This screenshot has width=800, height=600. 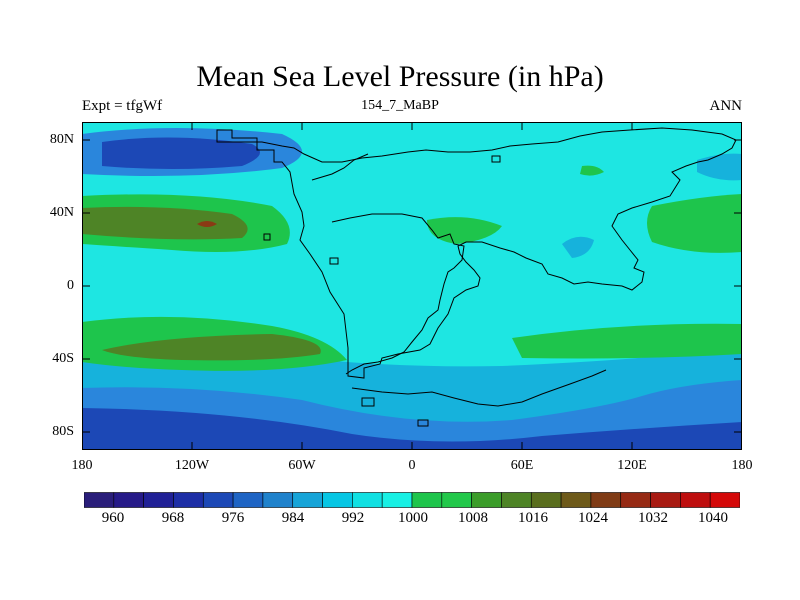 What do you see at coordinates (479, 388) in the screenshot?
I see `antarctic-coast` at bounding box center [479, 388].